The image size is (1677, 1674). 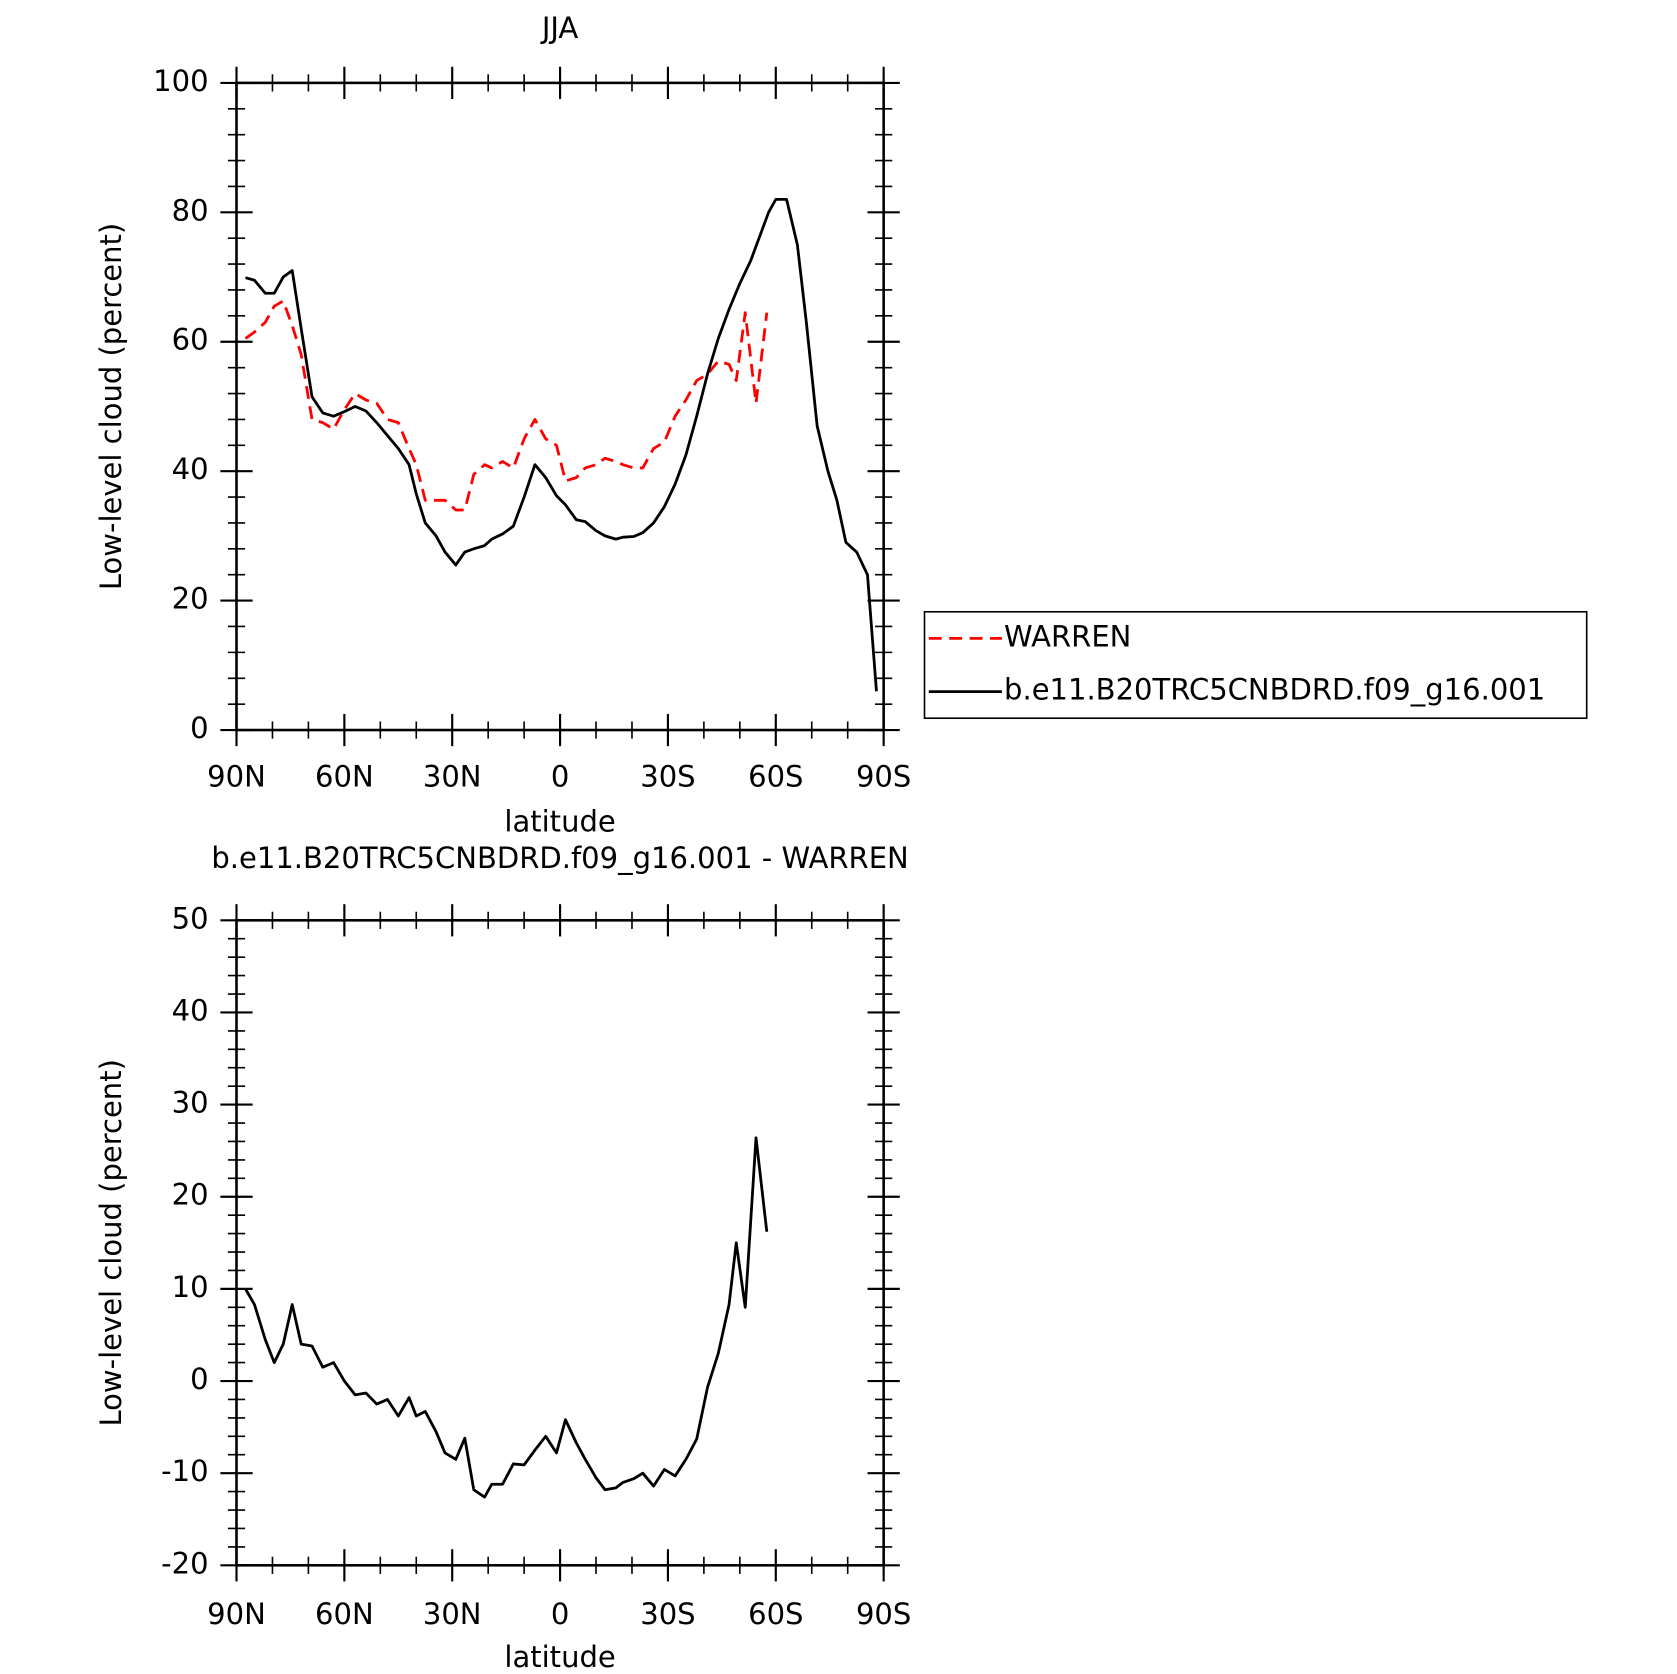 I want to click on y-tick-label: 60, so click(x=190, y=340).